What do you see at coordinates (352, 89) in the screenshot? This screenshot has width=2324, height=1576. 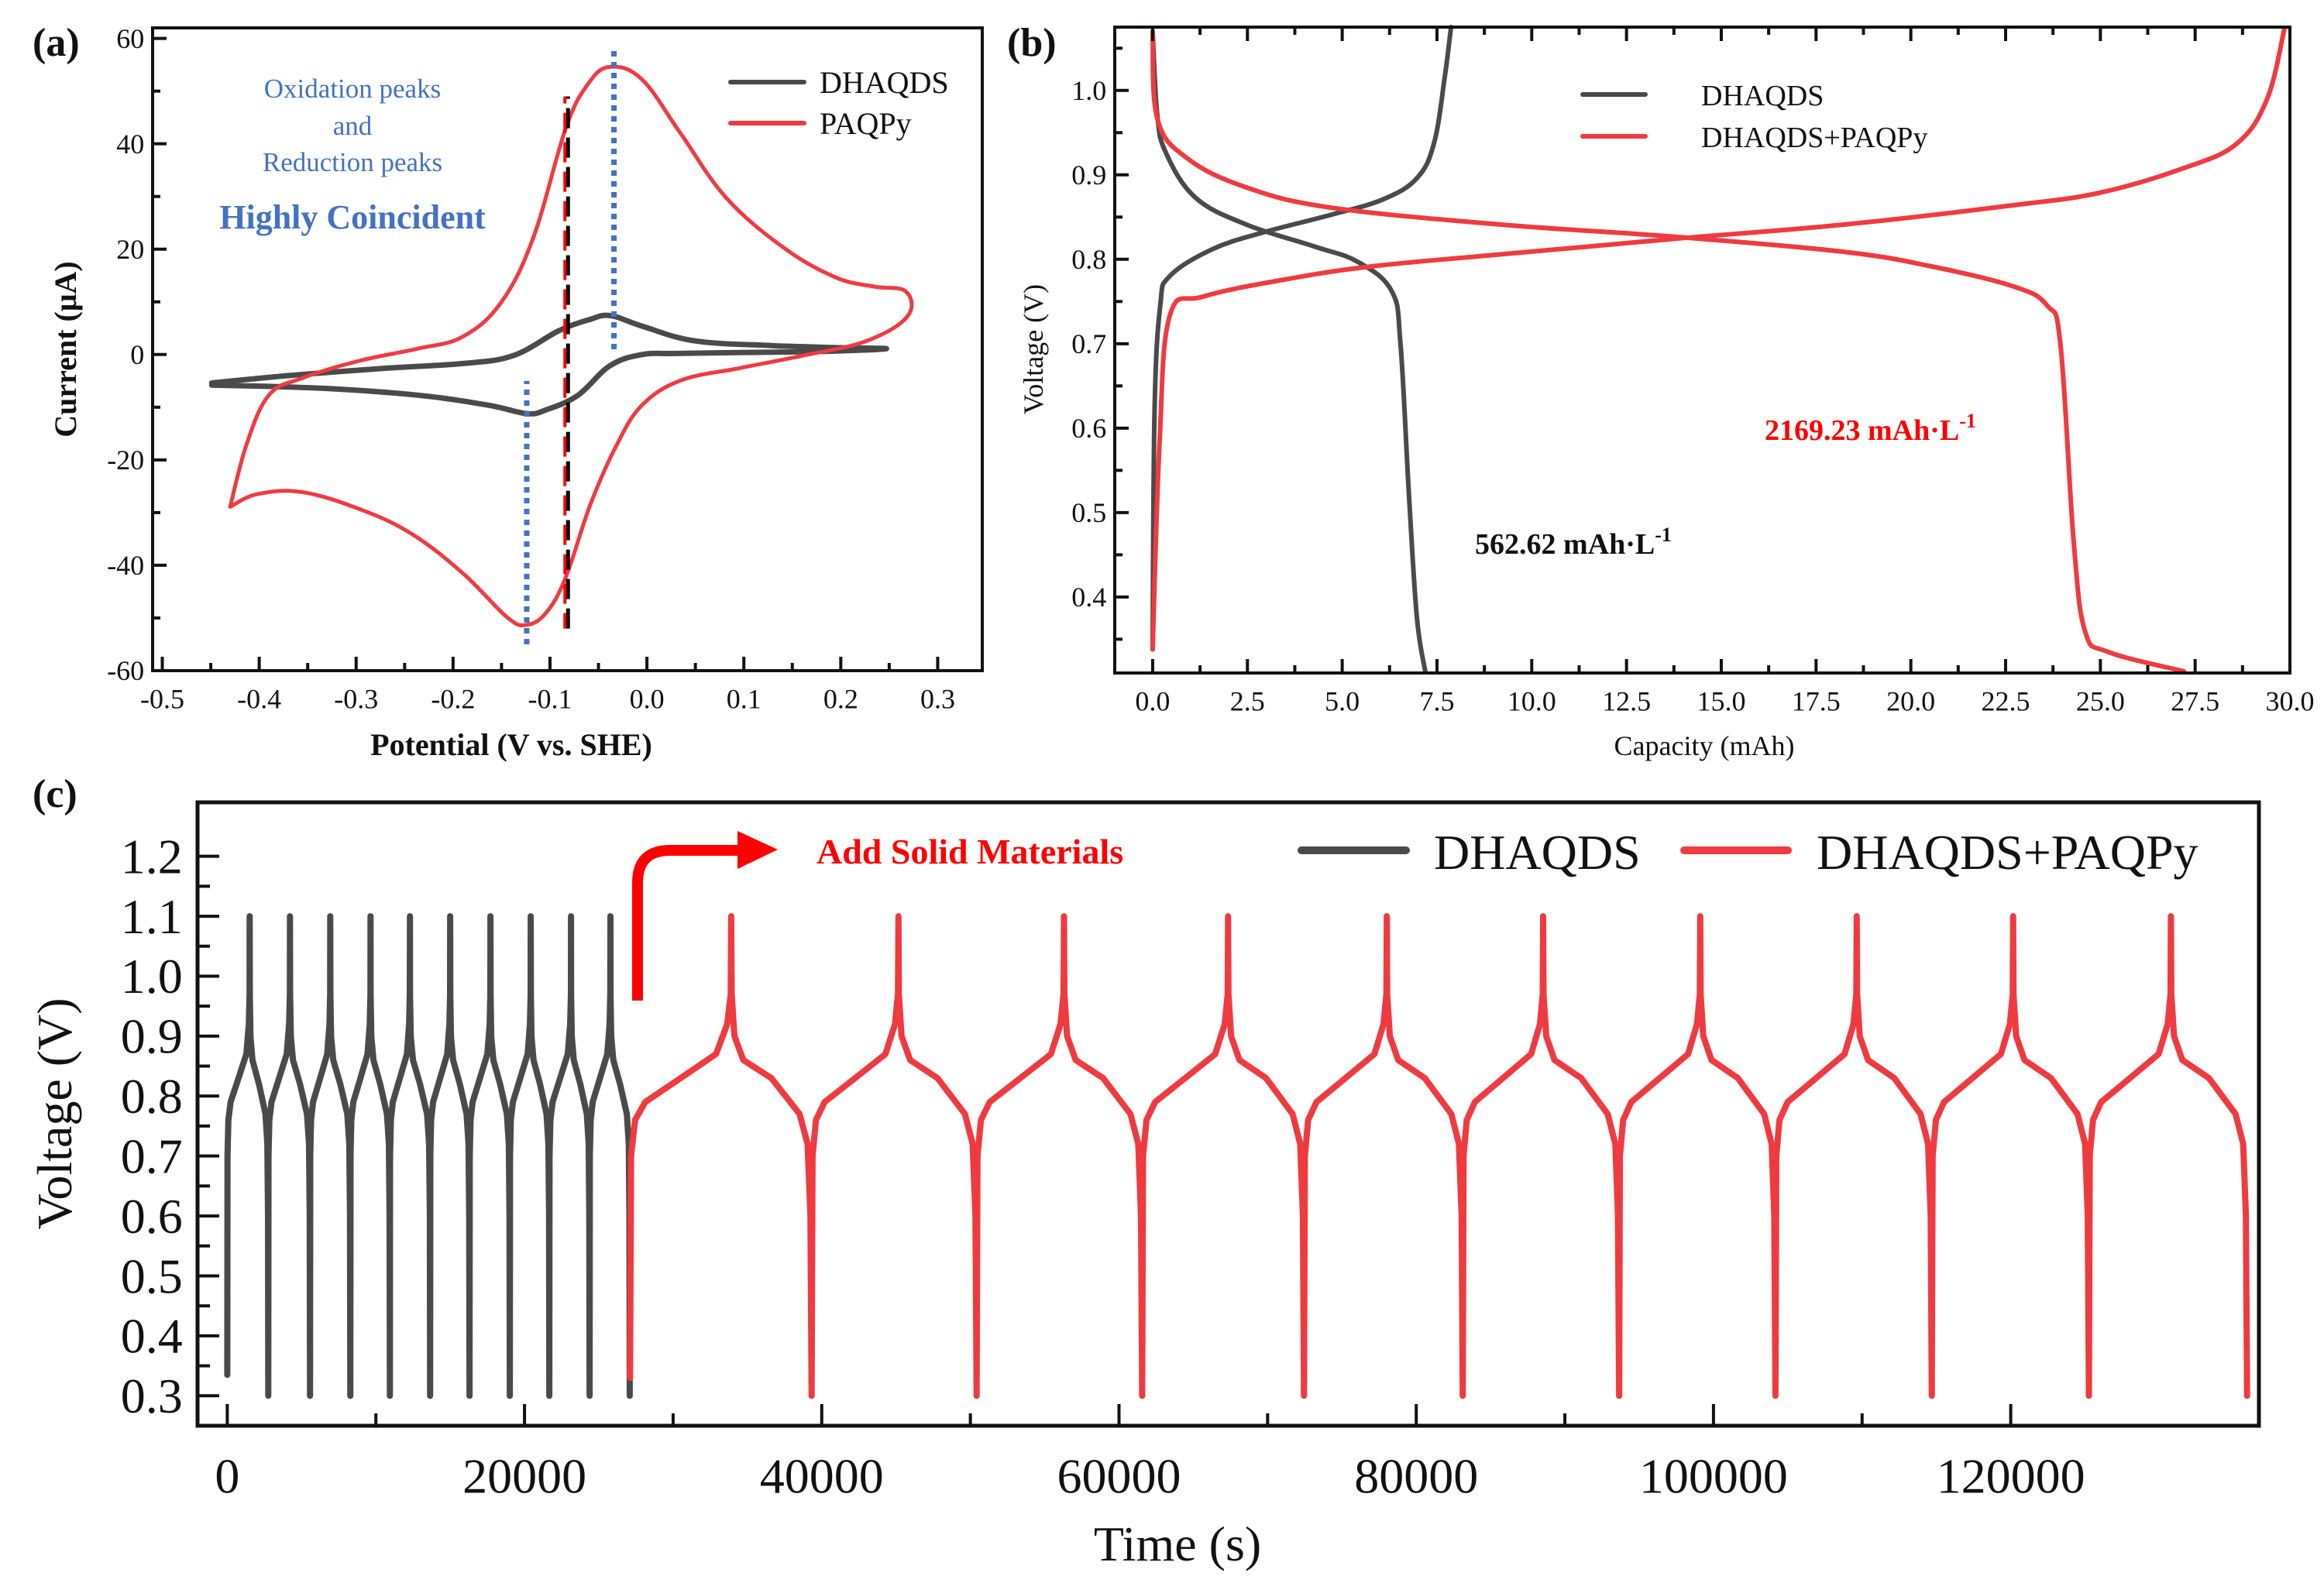 I see `panel-a-annotation-line1: Oxidation peaks` at bounding box center [352, 89].